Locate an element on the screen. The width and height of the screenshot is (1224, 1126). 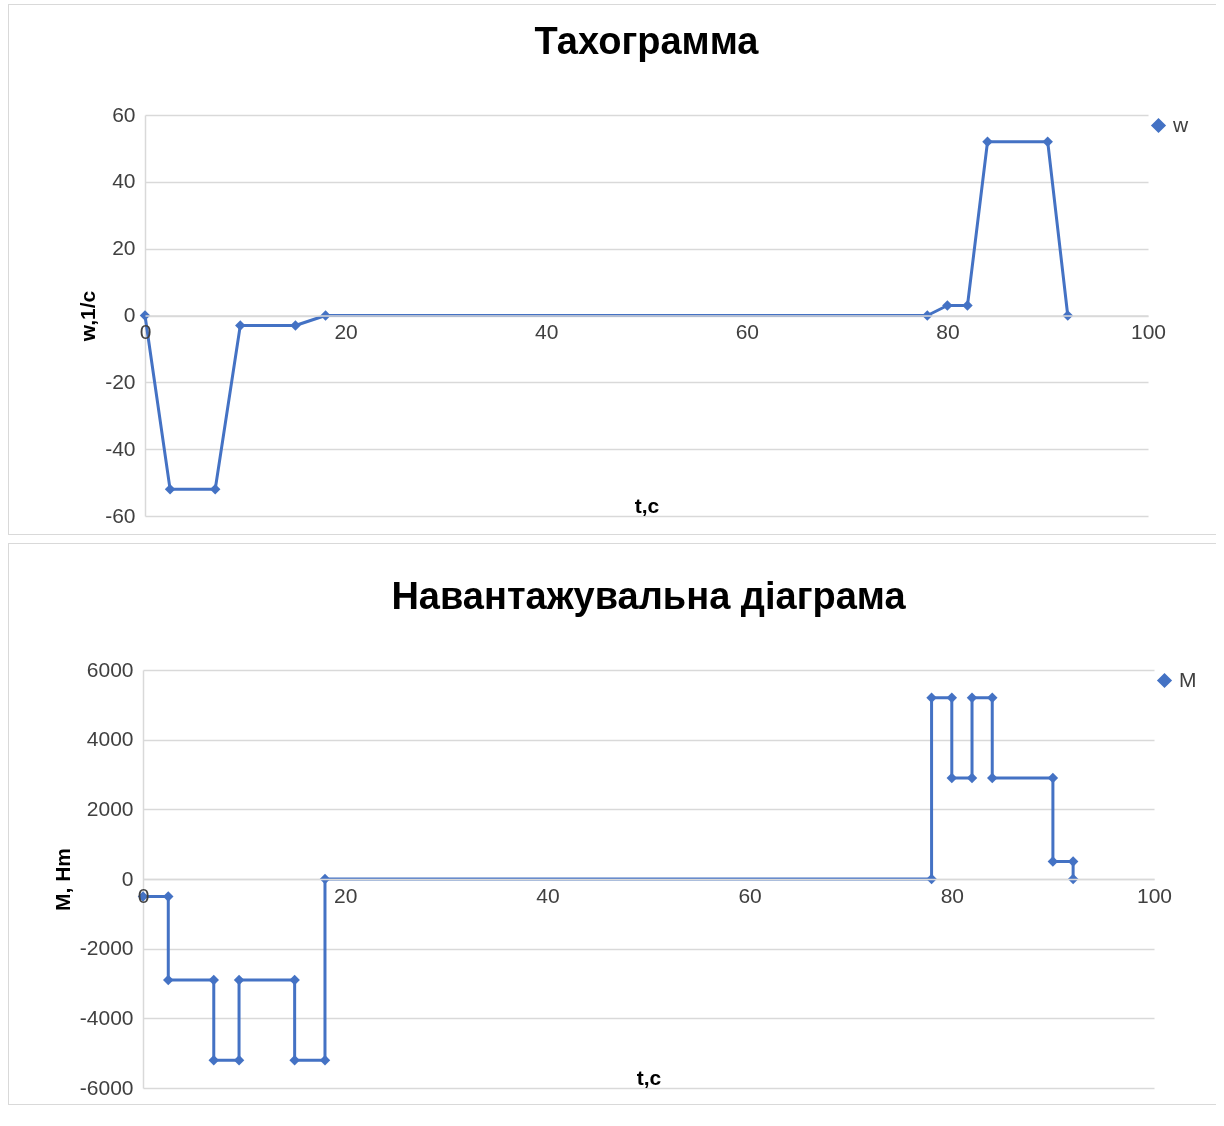
y-tick-label: 20 is located at coordinates (124, 248).